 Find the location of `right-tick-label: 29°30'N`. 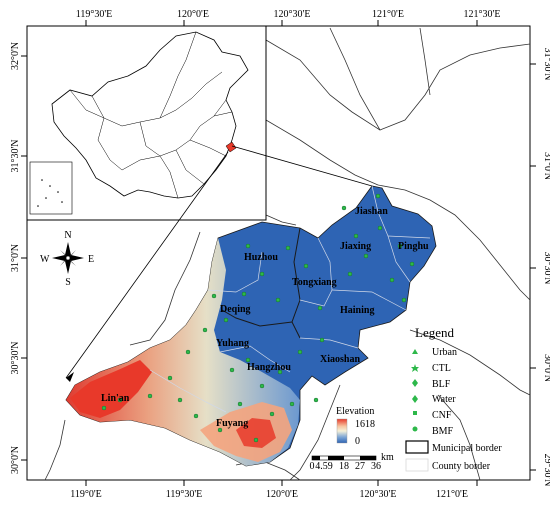

right-tick-label: 29°30'N is located at coordinates (546, 469).